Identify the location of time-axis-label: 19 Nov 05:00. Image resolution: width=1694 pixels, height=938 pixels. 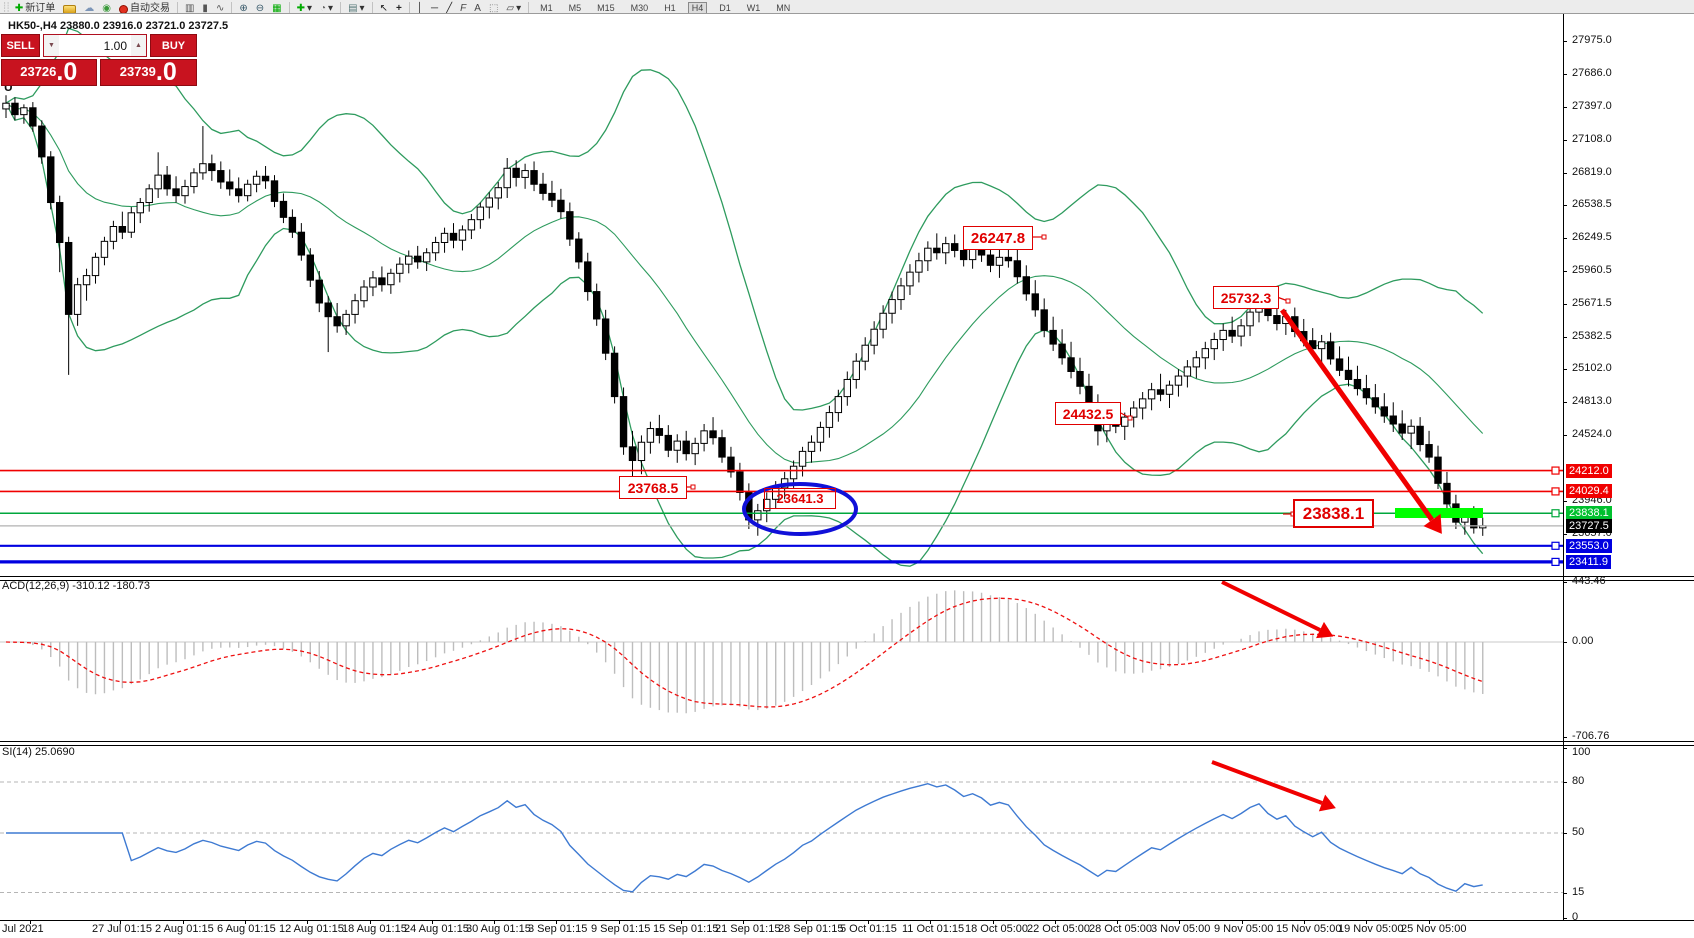
(1371, 929).